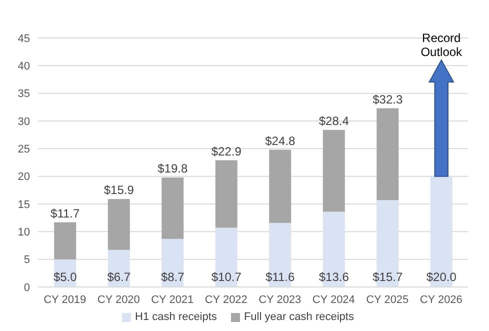 The height and width of the screenshot is (331, 489). Describe the element at coordinates (119, 277) in the screenshot. I see `data-label: $6.7` at that location.